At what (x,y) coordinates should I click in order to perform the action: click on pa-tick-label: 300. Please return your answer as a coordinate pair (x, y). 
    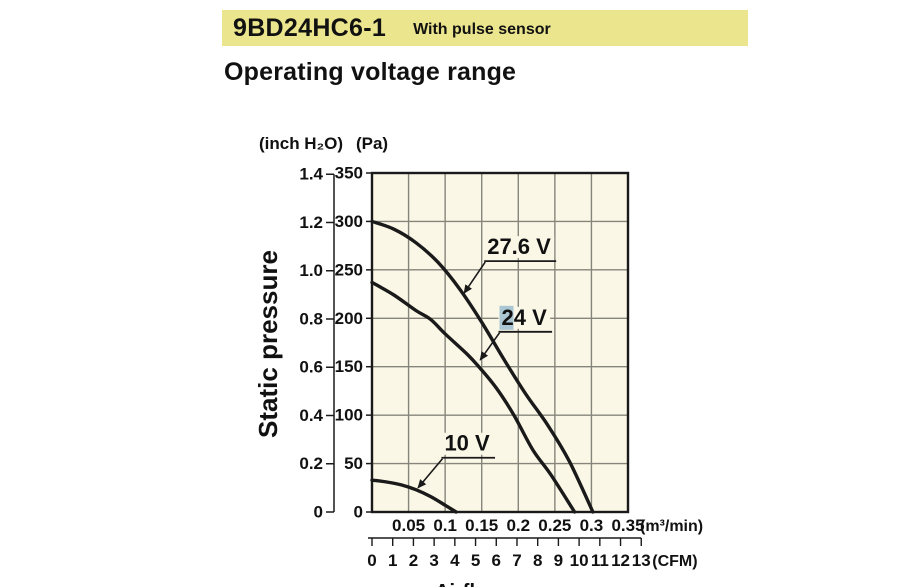
    Looking at the image, I should click on (349, 221).